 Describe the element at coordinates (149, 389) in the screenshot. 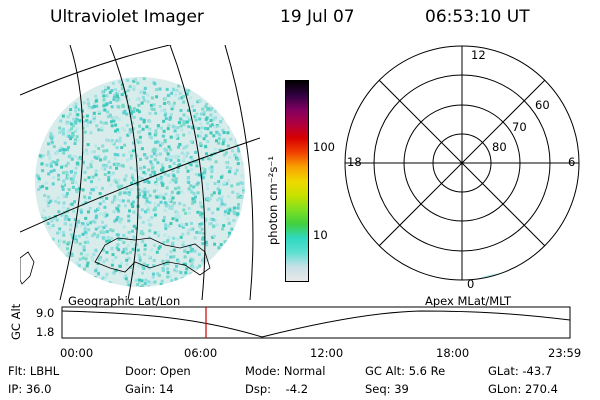

I see `info-gain: Gain: 14` at that location.